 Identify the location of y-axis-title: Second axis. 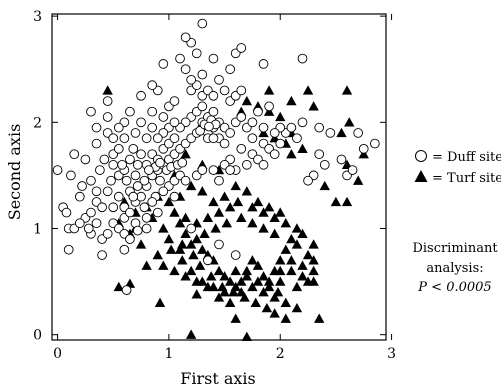
(14, 172).